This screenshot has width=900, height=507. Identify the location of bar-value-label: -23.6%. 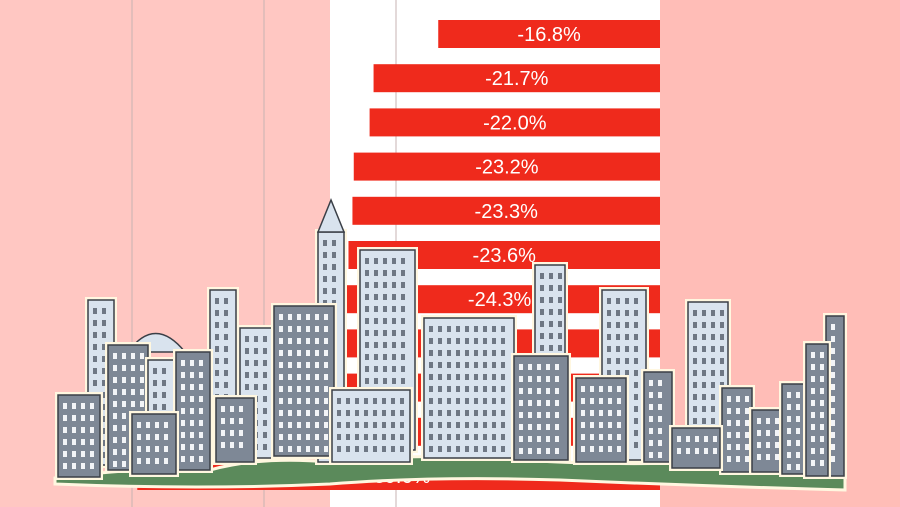
(505, 256).